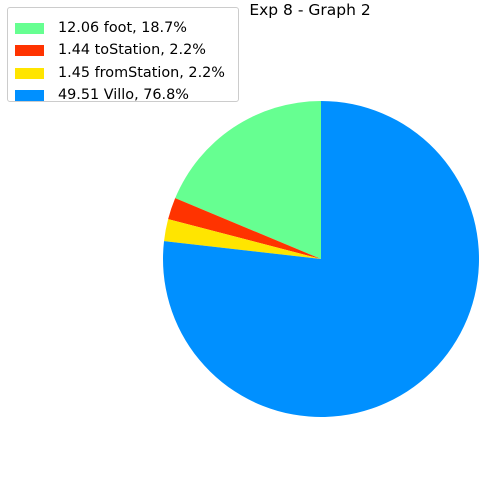 Image resolution: width=500 pixels, height=500 pixels. I want to click on legend-label-foot: 12.06 foot, 18.7%, so click(122, 28).